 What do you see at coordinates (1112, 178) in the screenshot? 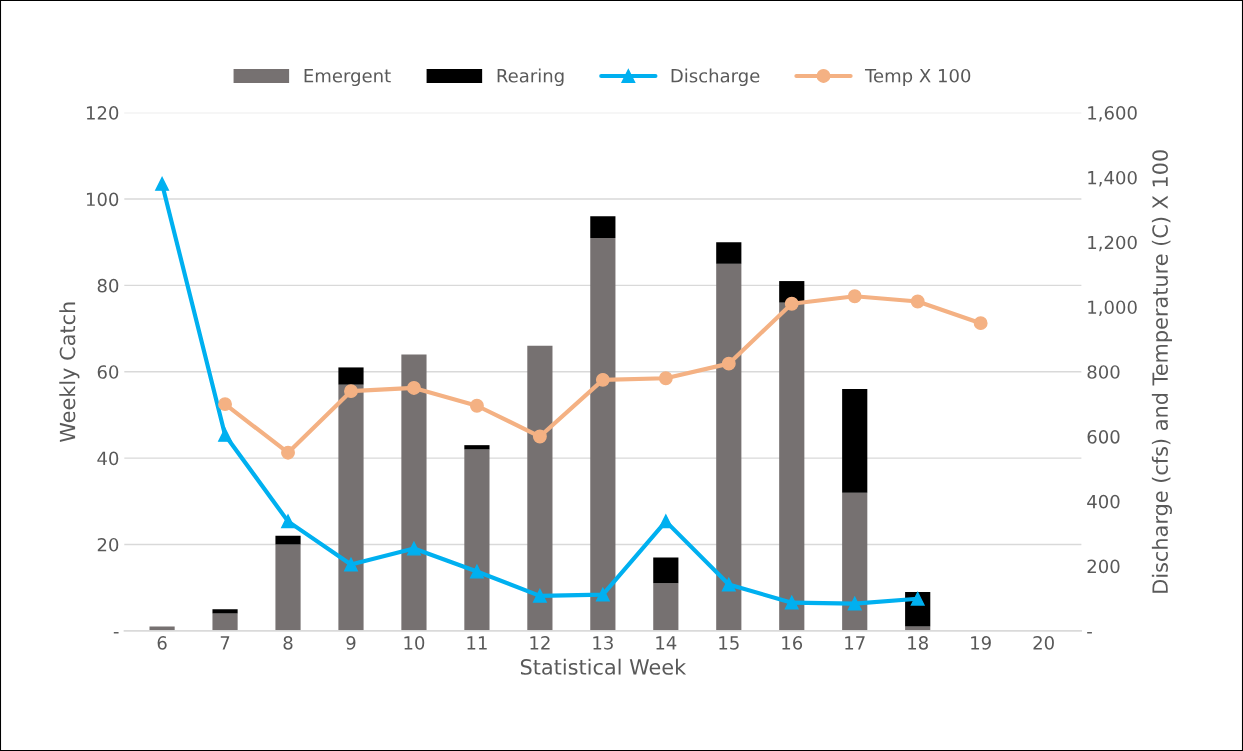
I see `y2-tick-label: 1,400` at bounding box center [1112, 178].